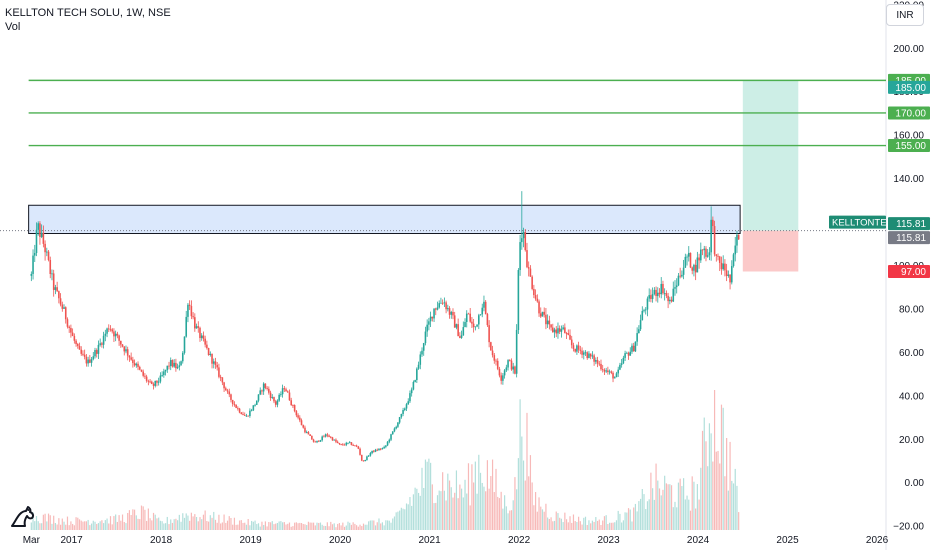  Describe the element at coordinates (913, 272) in the screenshot. I see `price-label-text: 97.00` at that location.